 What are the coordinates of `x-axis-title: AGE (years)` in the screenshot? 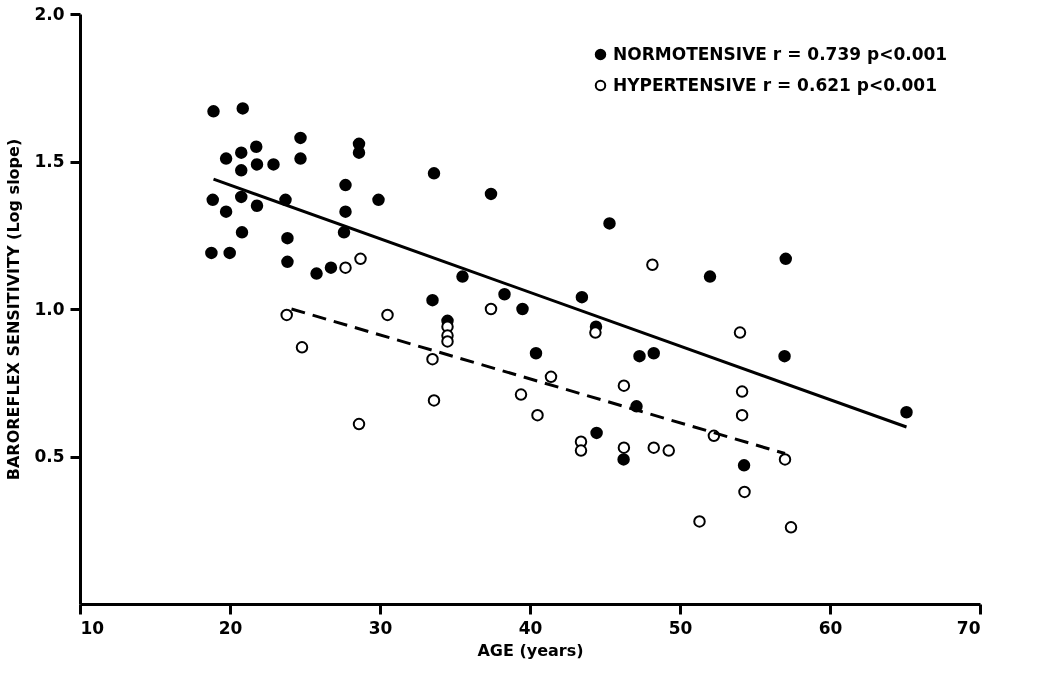 It's located at (530, 650).